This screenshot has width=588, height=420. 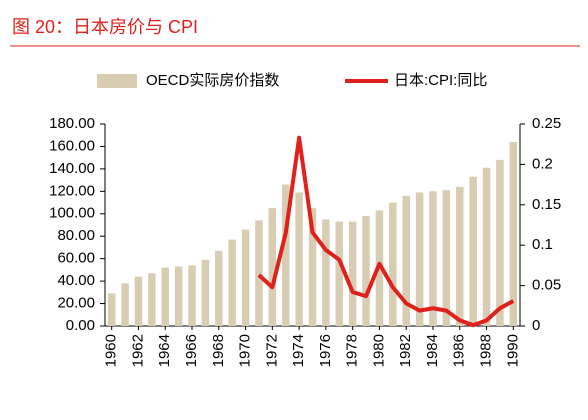 I want to click on y-tick-label: 120.00, so click(x=72, y=190).